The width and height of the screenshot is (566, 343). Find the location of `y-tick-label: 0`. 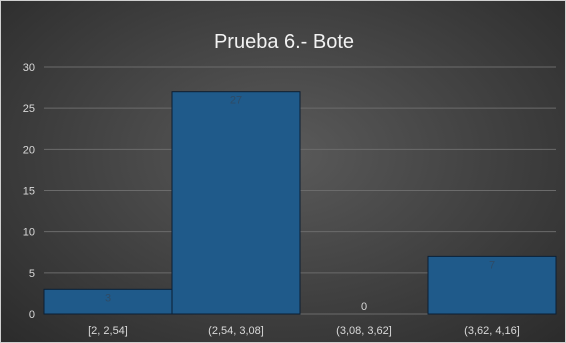

y-tick-label: 0 is located at coordinates (32, 315).